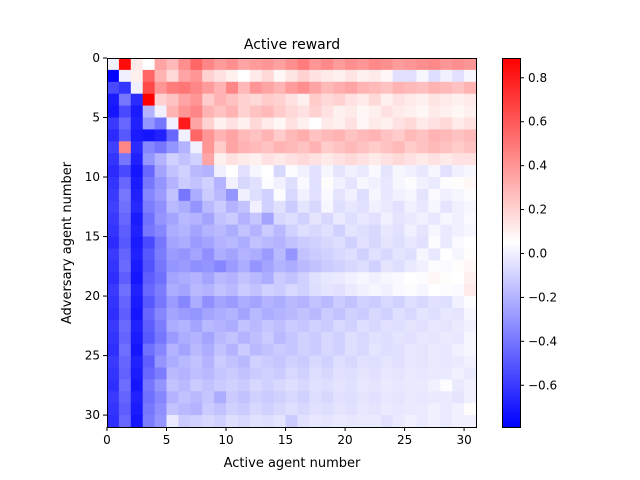 This screenshot has height=480, width=640. I want to click on y-tick-label: 30, so click(92, 415).